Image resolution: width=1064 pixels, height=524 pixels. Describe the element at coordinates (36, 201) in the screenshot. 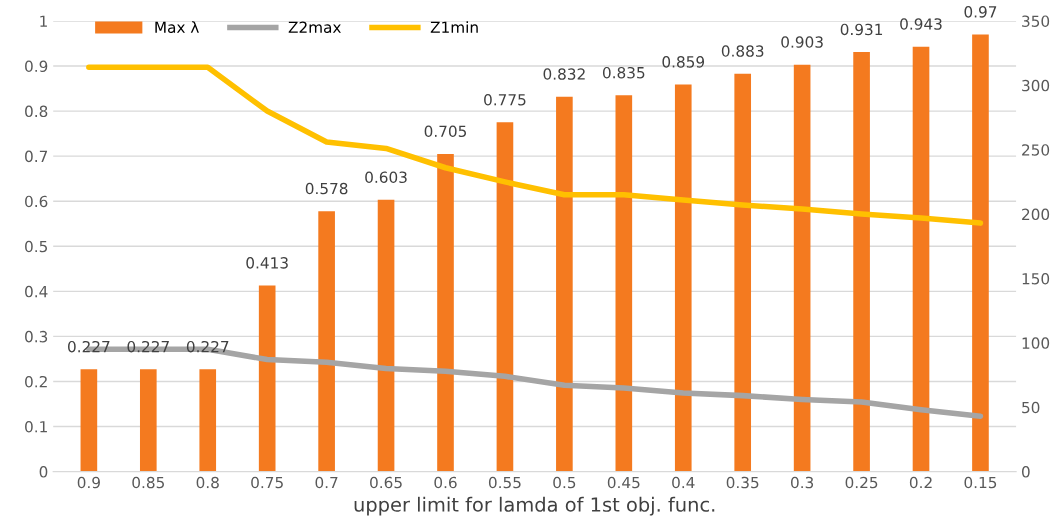

I see `y-tick-label: 0.6` at that location.